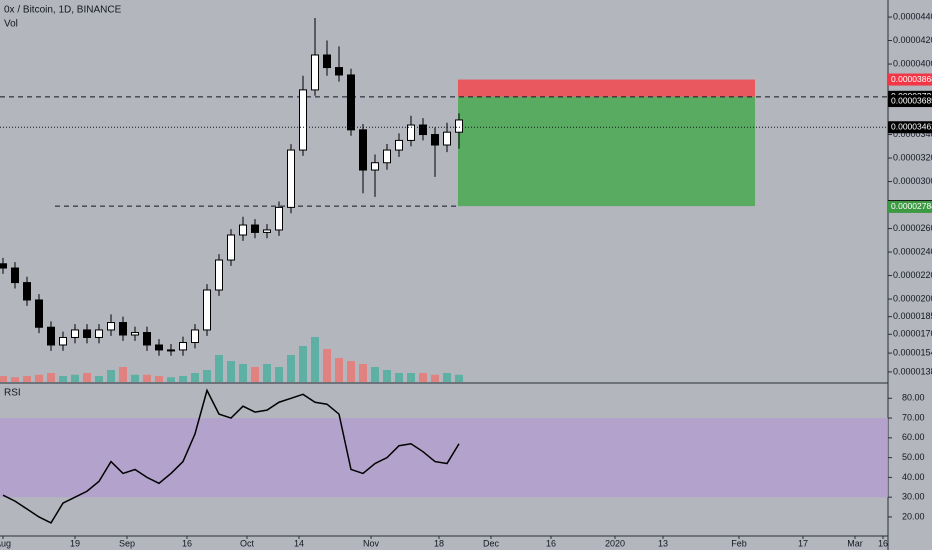 The width and height of the screenshot is (932, 550). Describe the element at coordinates (739, 543) in the screenshot. I see `x-tick-label: Feb` at that location.